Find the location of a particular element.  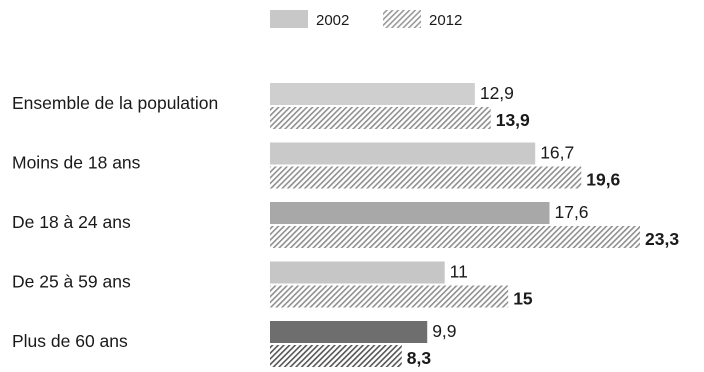

category-label: Plus de 60 ans is located at coordinates (70, 341).